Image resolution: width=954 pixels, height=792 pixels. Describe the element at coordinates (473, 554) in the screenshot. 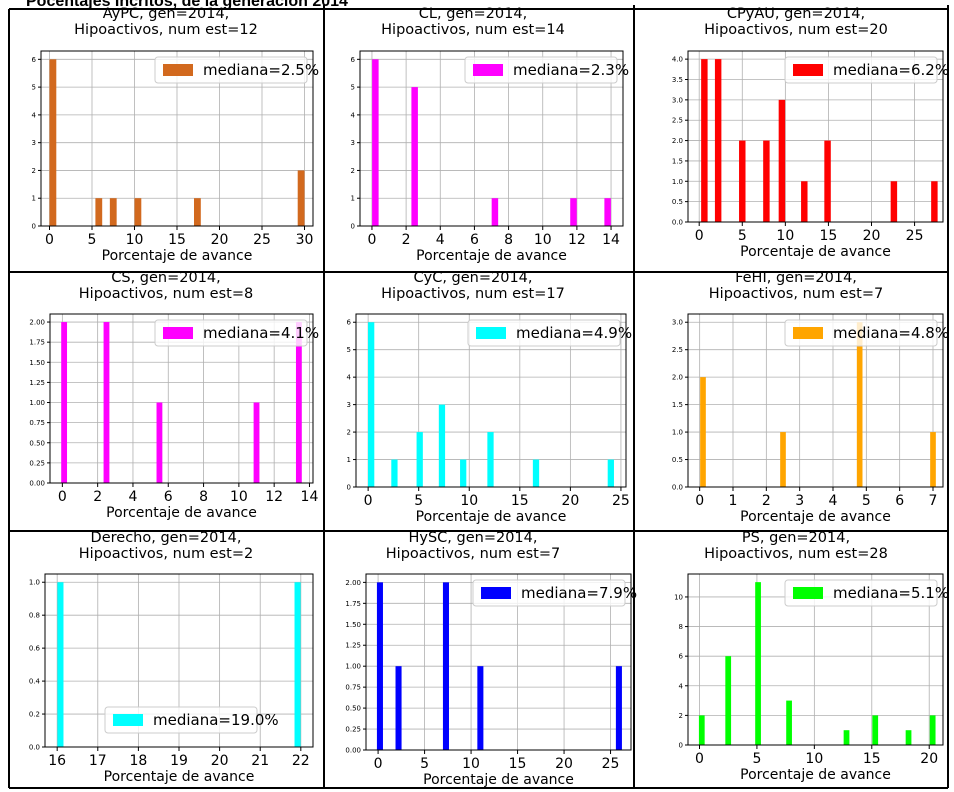

I see `panel-title: Hipoactivos, num est=7` at that location.